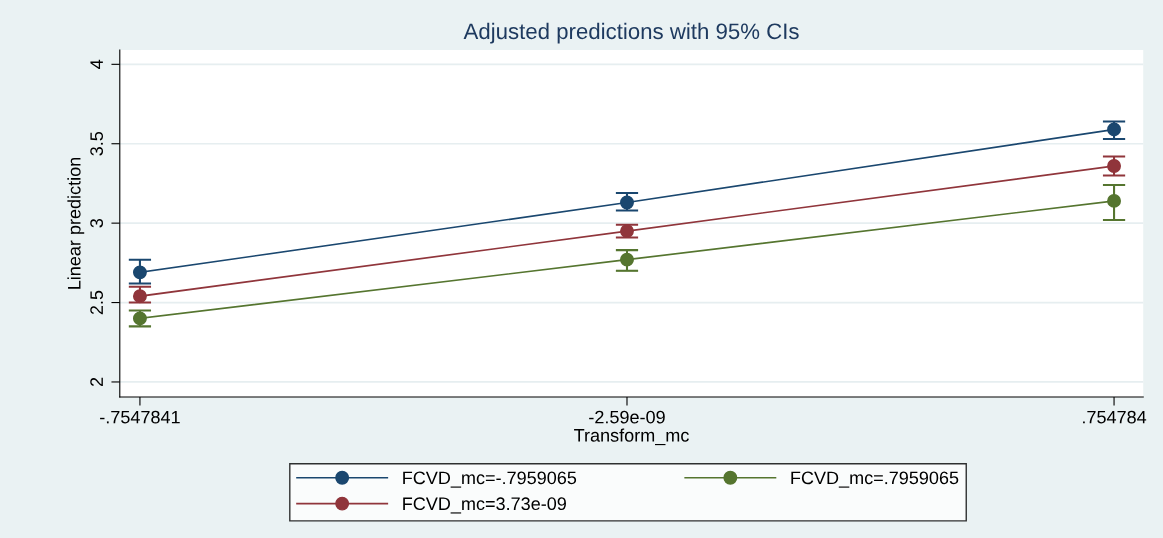 This screenshot has width=1163, height=538. I want to click on y-tick-label: 3.5, so click(97, 143).